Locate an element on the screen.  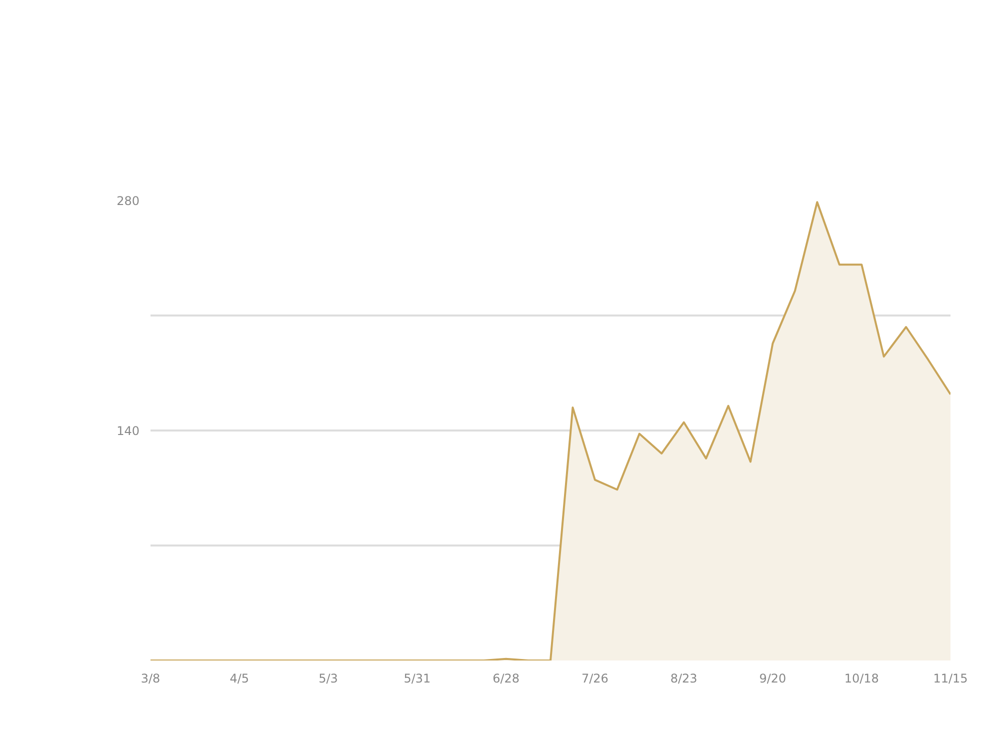
x-tick-label: 10/18 is located at coordinates (861, 679).